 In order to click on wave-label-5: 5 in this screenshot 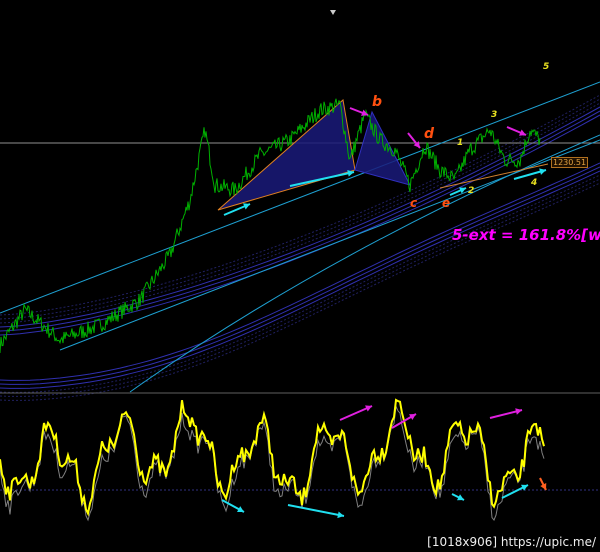, I will do `click(546, 67)`.